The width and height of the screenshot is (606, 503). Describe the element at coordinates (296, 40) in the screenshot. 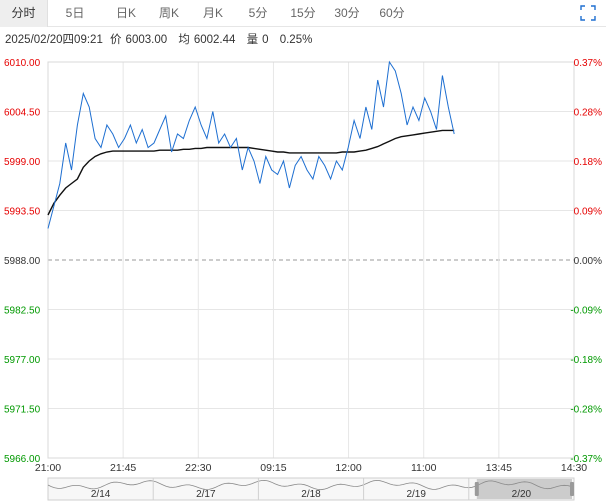

I see `change-percent: 0.25%` at that location.